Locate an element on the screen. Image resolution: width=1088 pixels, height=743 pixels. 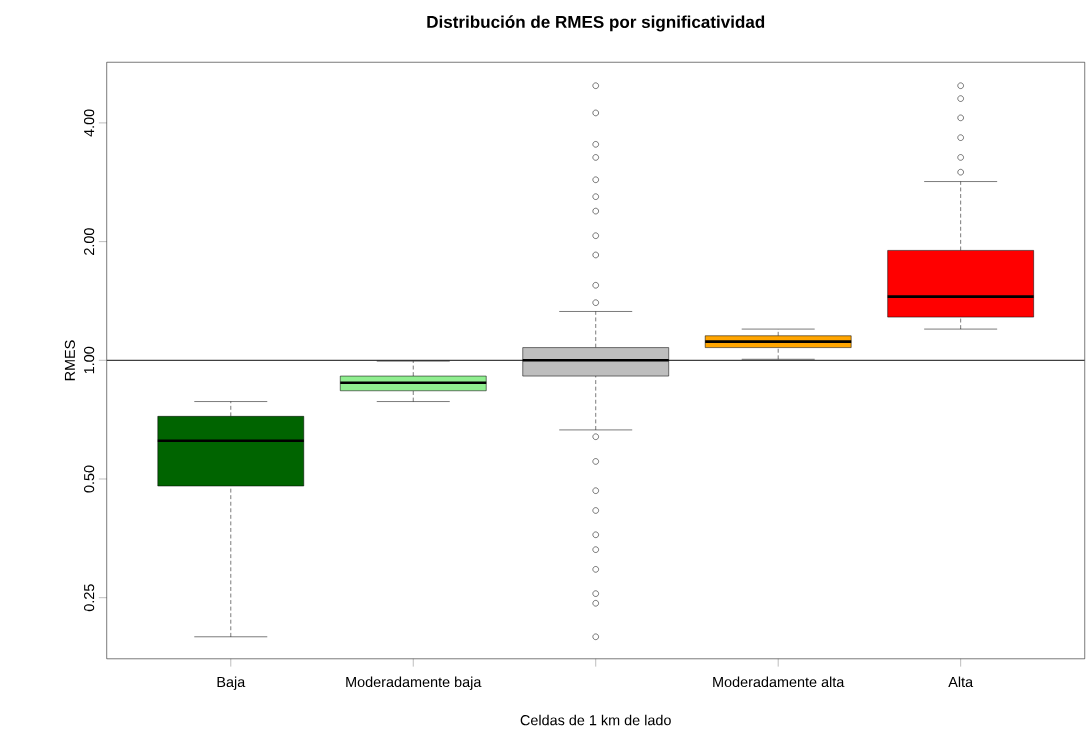
y-axis-title: RMES is located at coordinates (69, 360).